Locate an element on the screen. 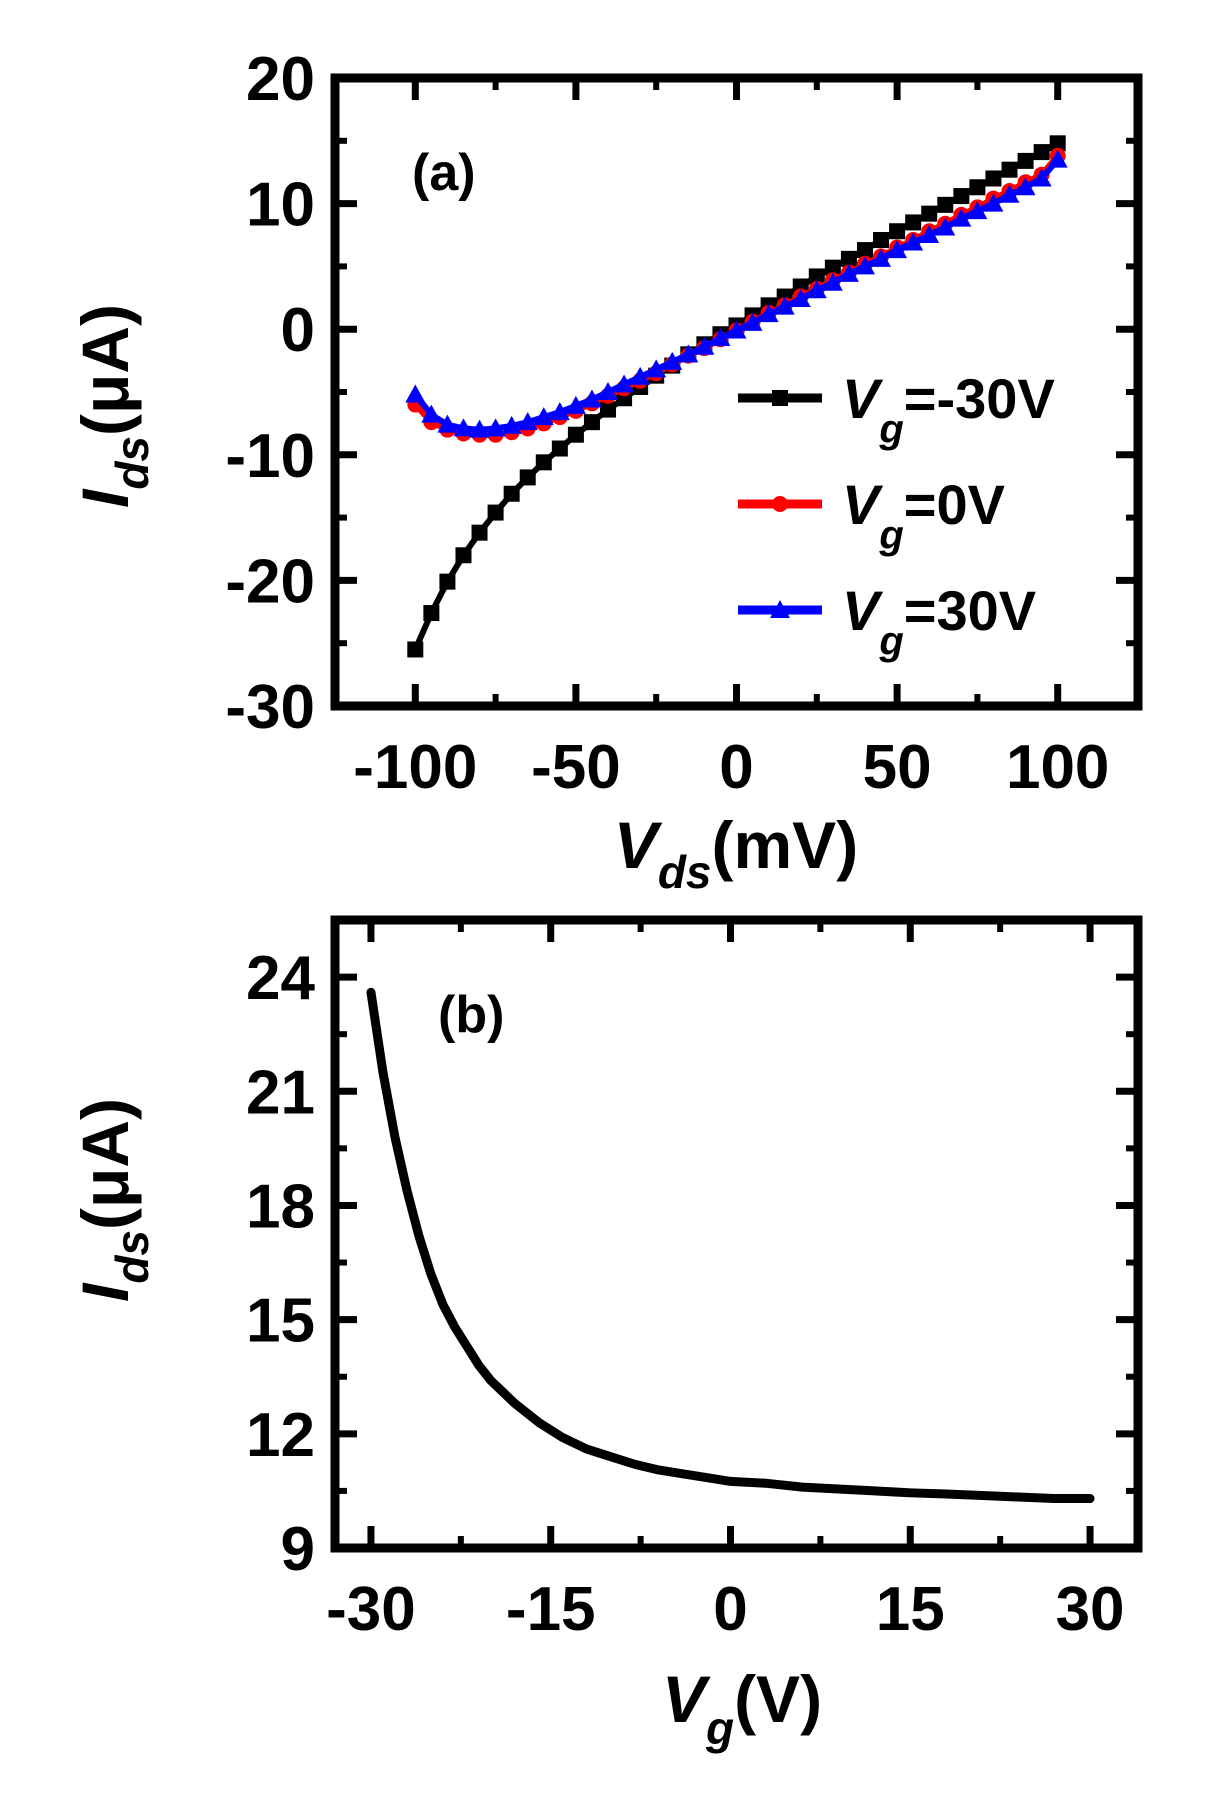 The image size is (1205, 1811). ylabel-a: Ids(μA) is located at coordinates (113, 406).